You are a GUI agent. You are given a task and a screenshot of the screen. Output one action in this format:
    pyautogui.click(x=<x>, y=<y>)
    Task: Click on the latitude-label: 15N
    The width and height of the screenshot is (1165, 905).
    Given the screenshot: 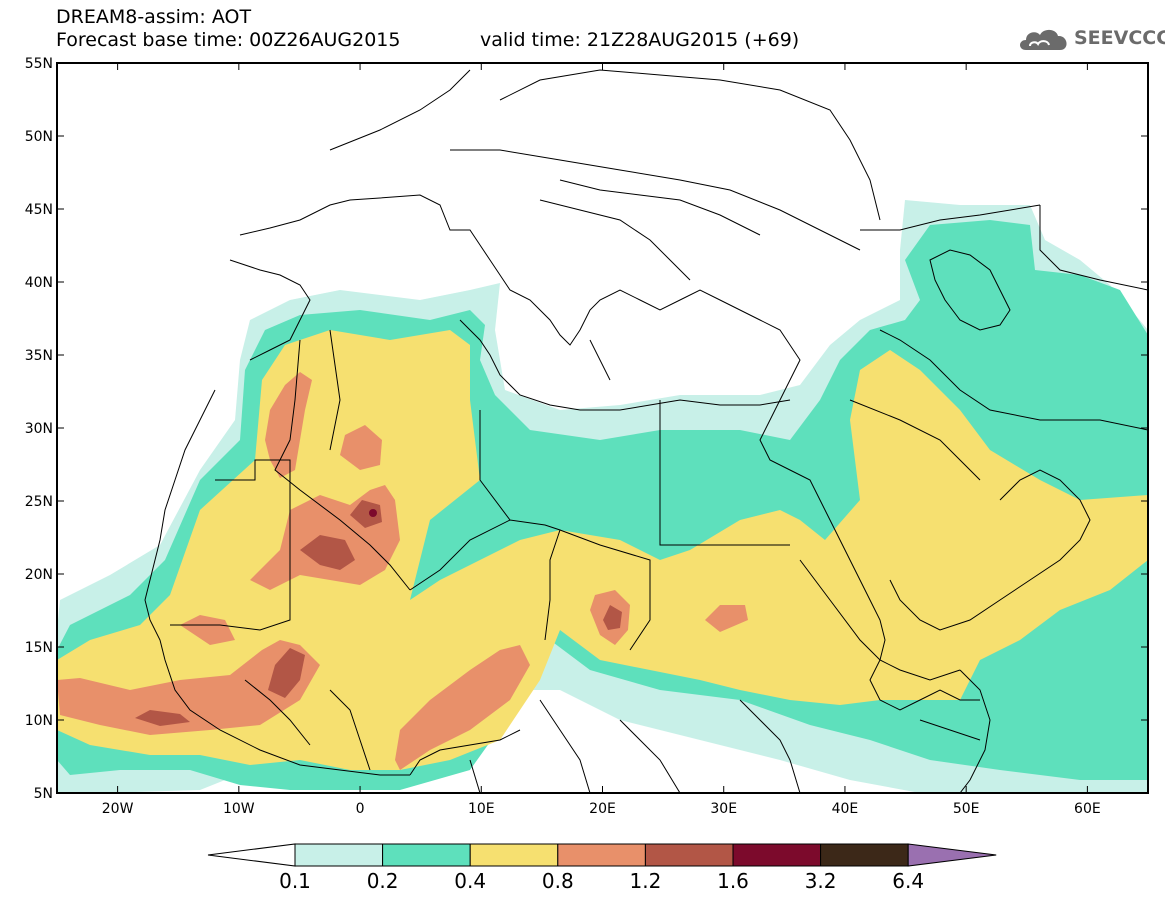 What is the action you would take?
    pyautogui.click(x=39, y=648)
    